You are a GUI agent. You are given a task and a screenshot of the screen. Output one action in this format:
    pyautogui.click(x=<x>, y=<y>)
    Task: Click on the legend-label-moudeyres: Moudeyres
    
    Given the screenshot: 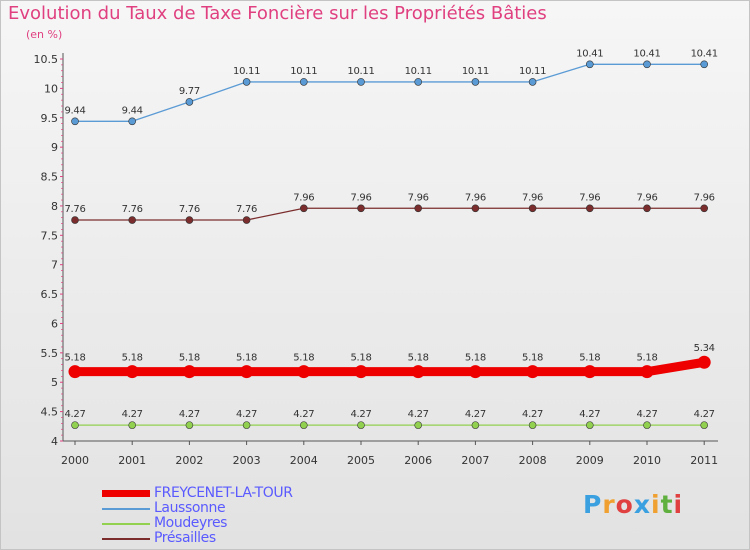 What is the action you would take?
    pyautogui.click(x=191, y=523)
    